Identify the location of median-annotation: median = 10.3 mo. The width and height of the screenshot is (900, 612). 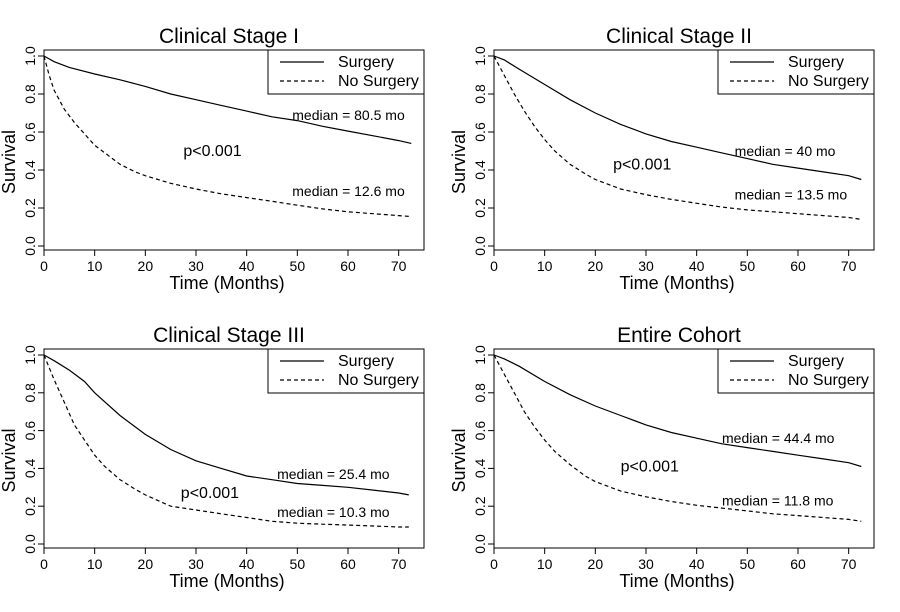
(333, 512).